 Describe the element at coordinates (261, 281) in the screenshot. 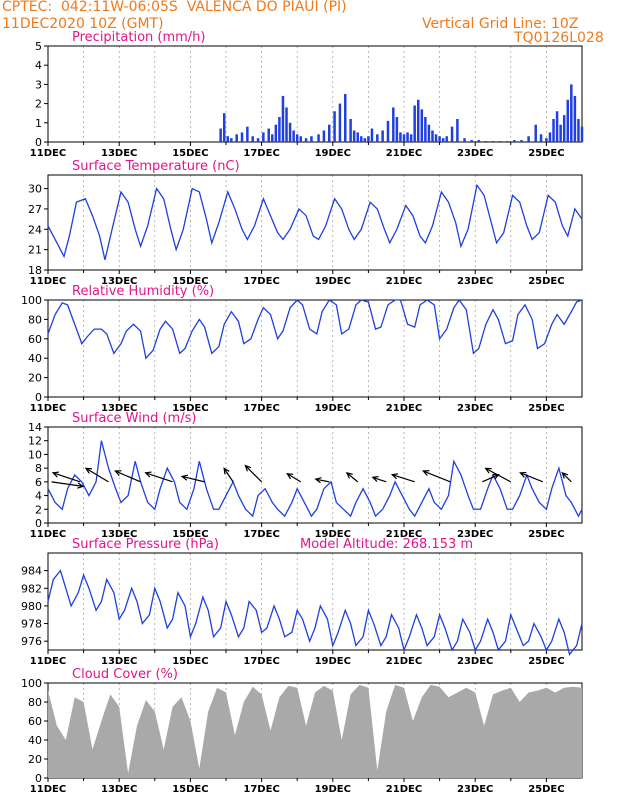

I see `temperature-xtick-label: 17DEC` at that location.